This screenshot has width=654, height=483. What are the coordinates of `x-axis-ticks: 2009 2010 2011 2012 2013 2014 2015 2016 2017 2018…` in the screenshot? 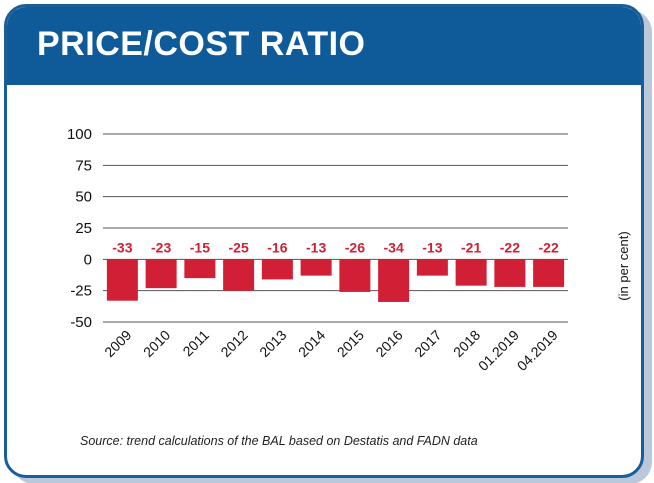 It's located at (331, 350).